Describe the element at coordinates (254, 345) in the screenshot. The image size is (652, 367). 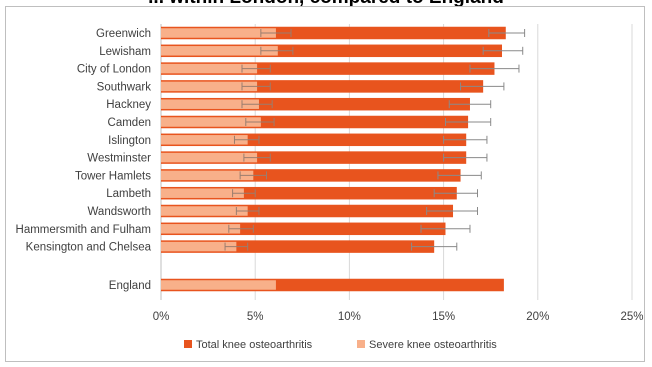
I see `legend-label-0: Total knee osteoarthritis` at that location.